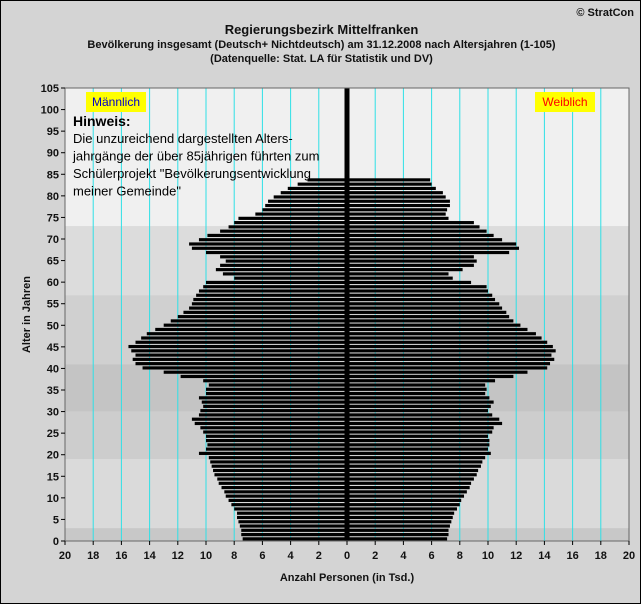 The image size is (641, 604). What do you see at coordinates (432, 556) in the screenshot?
I see `x-tick-label-13: 6` at bounding box center [432, 556].